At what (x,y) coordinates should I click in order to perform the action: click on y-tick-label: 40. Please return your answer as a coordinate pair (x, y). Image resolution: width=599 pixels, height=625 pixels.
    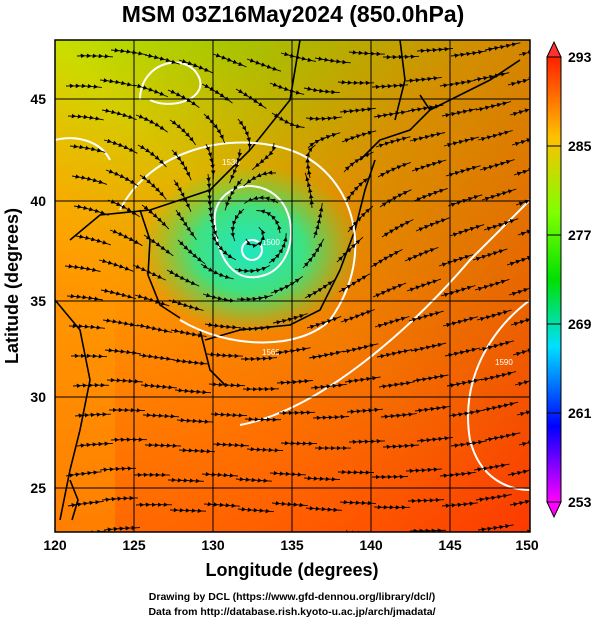
    Looking at the image, I should click on (38, 201).